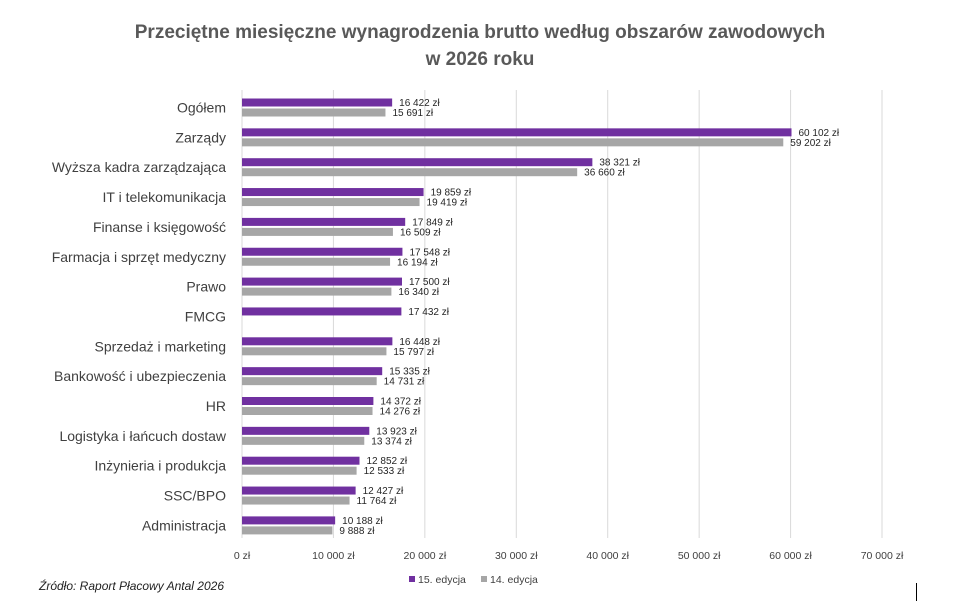 This screenshot has width=960, height=616. Describe the element at coordinates (357, 531) in the screenshot. I see `data-label: 9 888 zł` at that location.